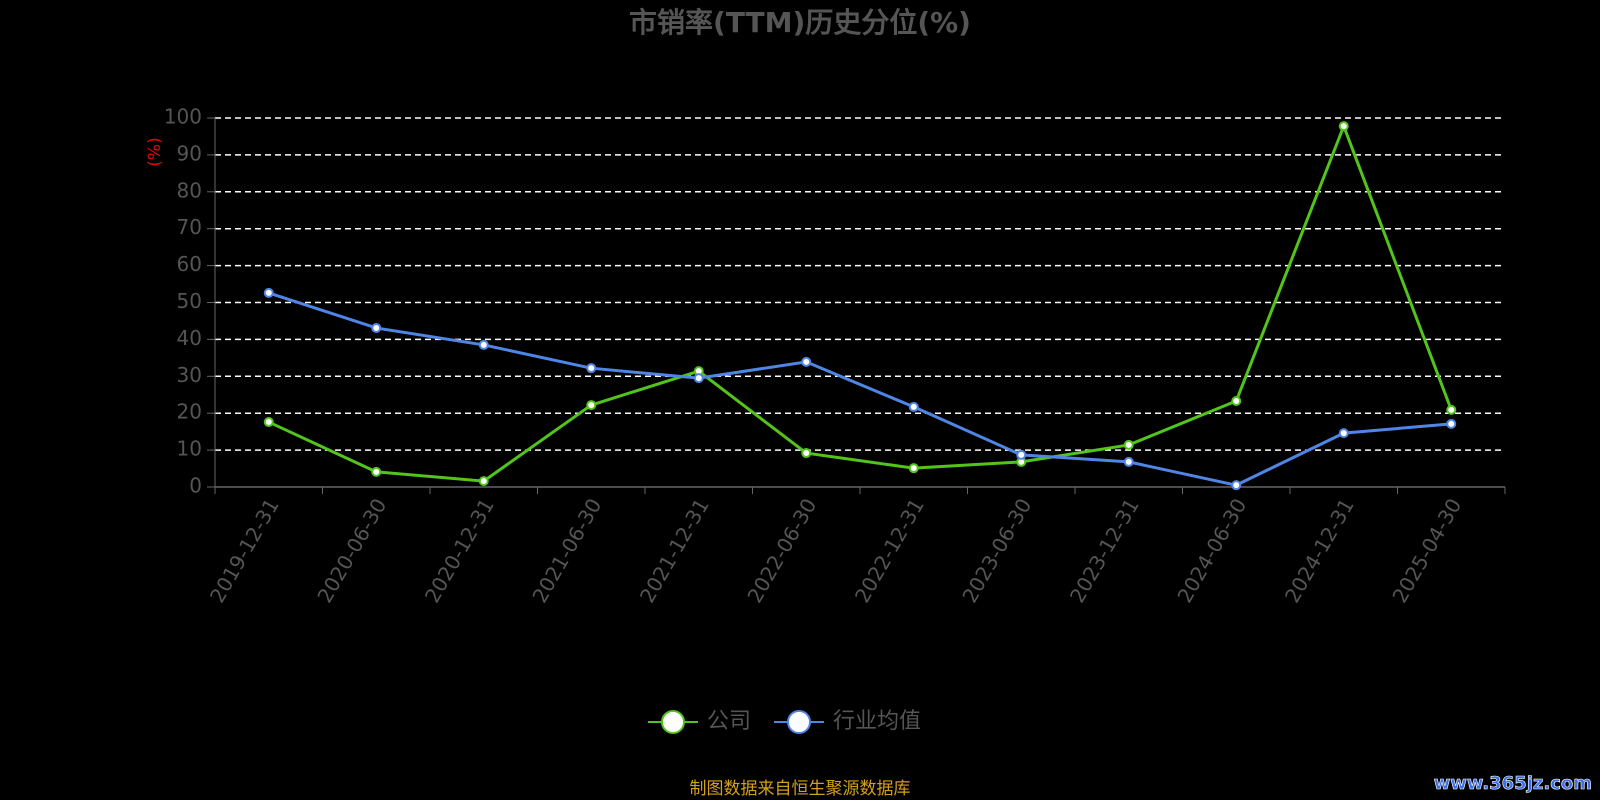 The image size is (1600, 800). I want to click on legend-label: 行业均值, so click(877, 721).